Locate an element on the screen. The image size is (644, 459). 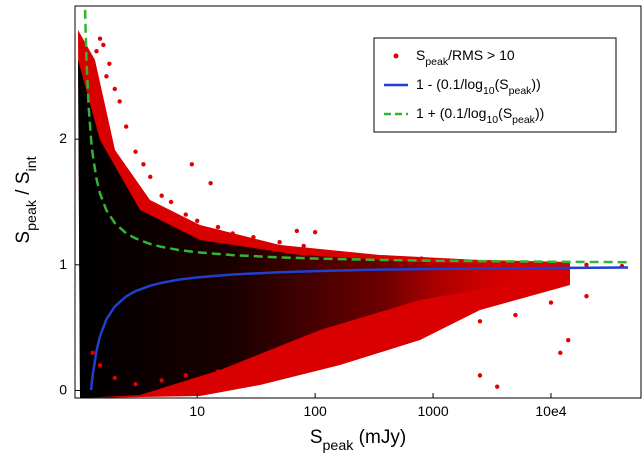
legend-label: 1 + (0.1/log10(Speak)) is located at coordinates (480, 115).